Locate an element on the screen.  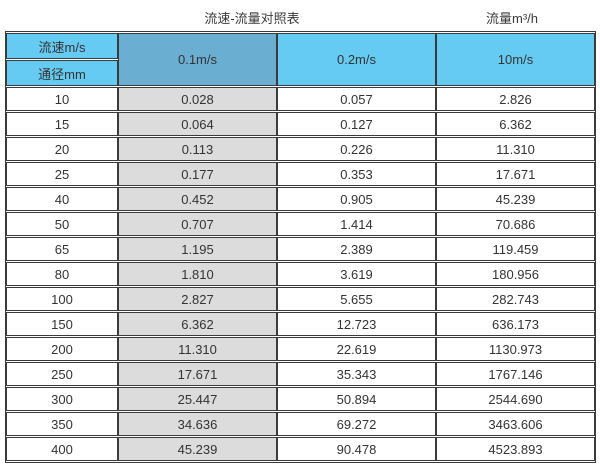
corner-header-velocity: 流速m/s is located at coordinates (62, 46).